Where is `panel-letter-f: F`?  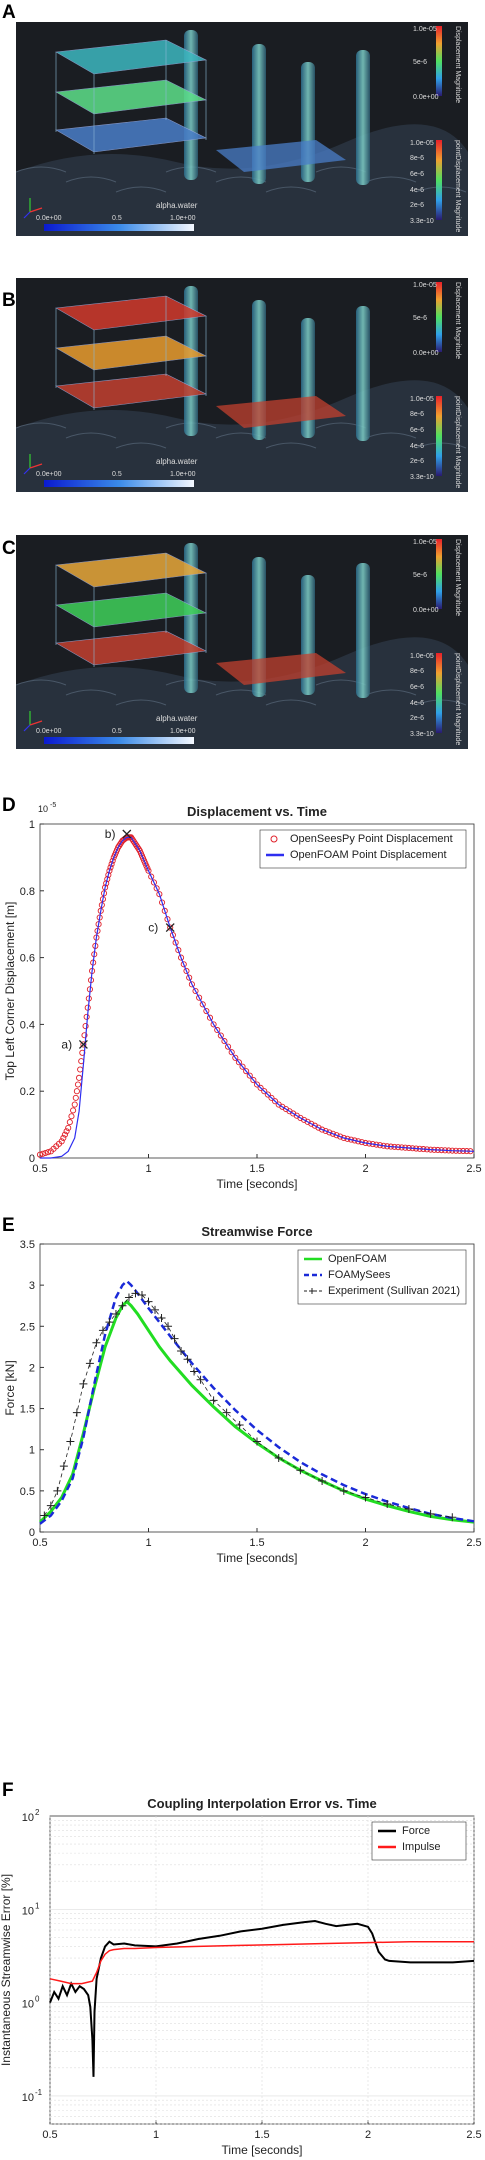
panel-letter-f: F is located at coordinates (8, 1790).